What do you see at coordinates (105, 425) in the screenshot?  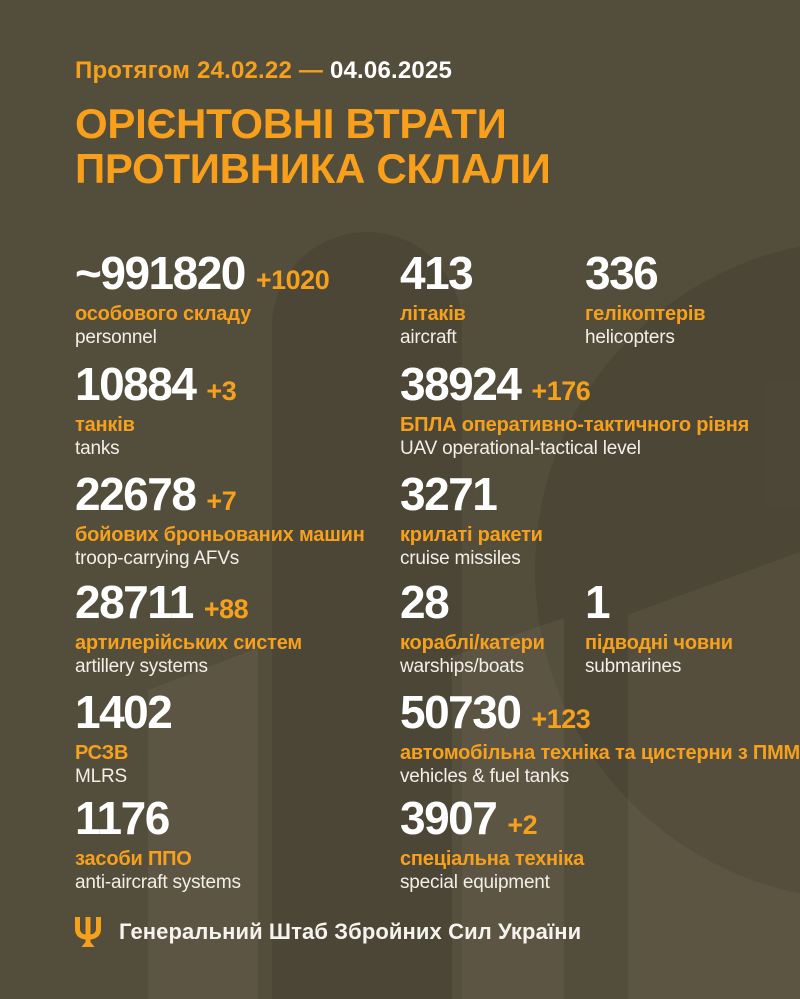 I see `stat-label-uk: танків` at bounding box center [105, 425].